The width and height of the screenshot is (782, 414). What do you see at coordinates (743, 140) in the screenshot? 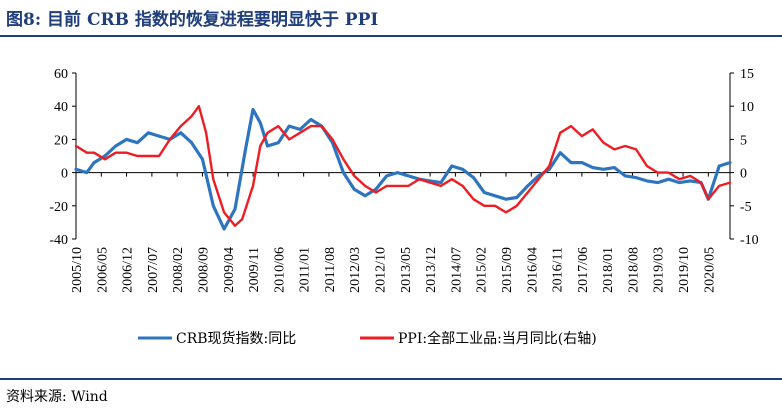
I see `right-tick-label: 5` at bounding box center [743, 140].